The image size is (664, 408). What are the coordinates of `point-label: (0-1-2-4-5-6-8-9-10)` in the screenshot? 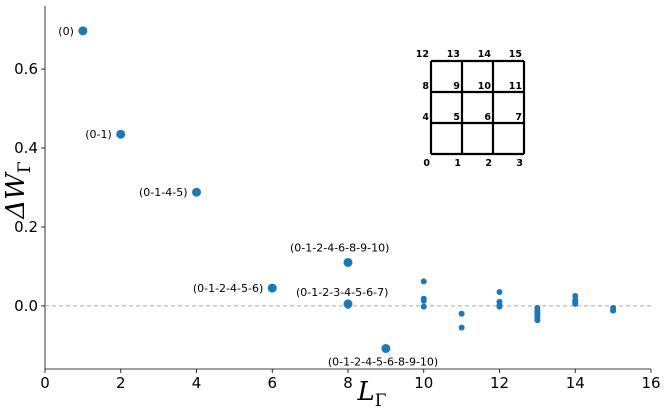 It's located at (383, 361).